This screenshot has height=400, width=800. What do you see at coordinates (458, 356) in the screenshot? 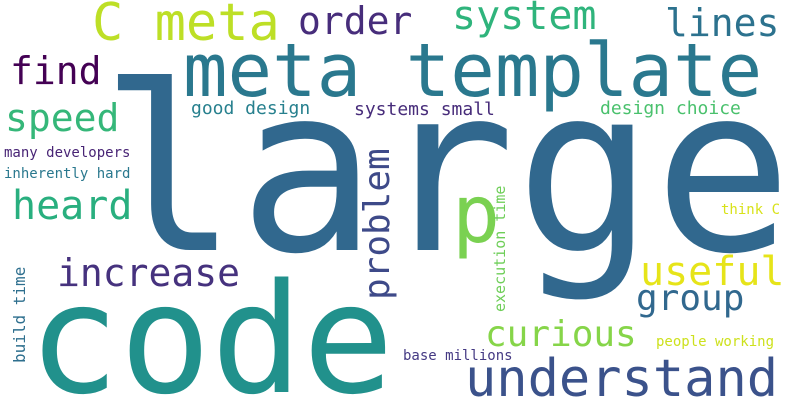
I see `word-base-millions: base millions` at bounding box center [458, 356].